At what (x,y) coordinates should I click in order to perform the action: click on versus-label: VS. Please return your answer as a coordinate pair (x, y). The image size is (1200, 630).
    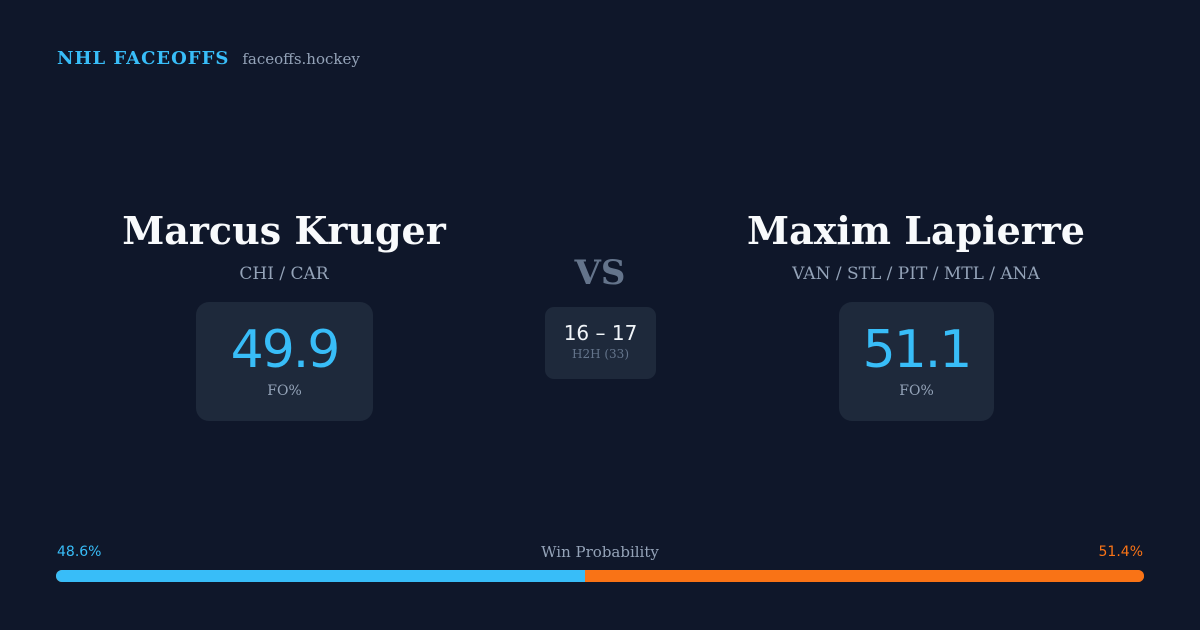
    Looking at the image, I should click on (600, 273).